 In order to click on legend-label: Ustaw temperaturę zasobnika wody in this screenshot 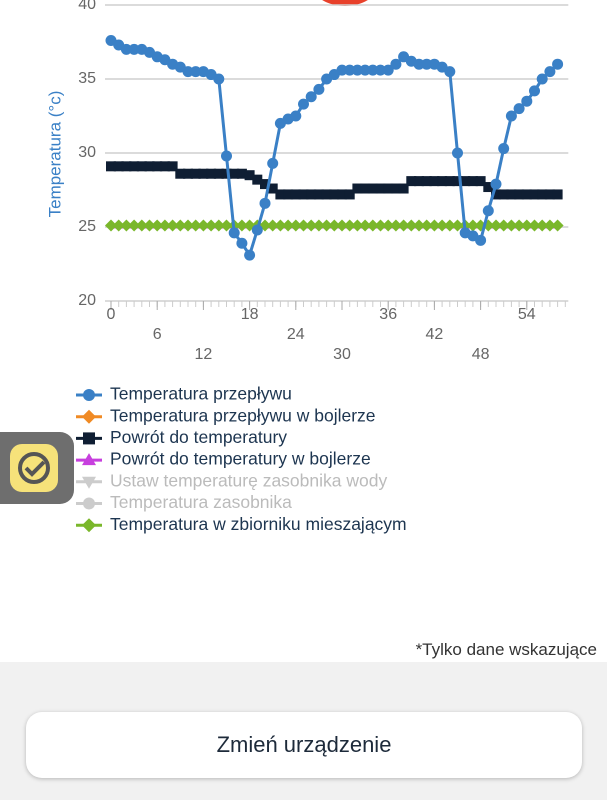, I will do `click(248, 480)`.